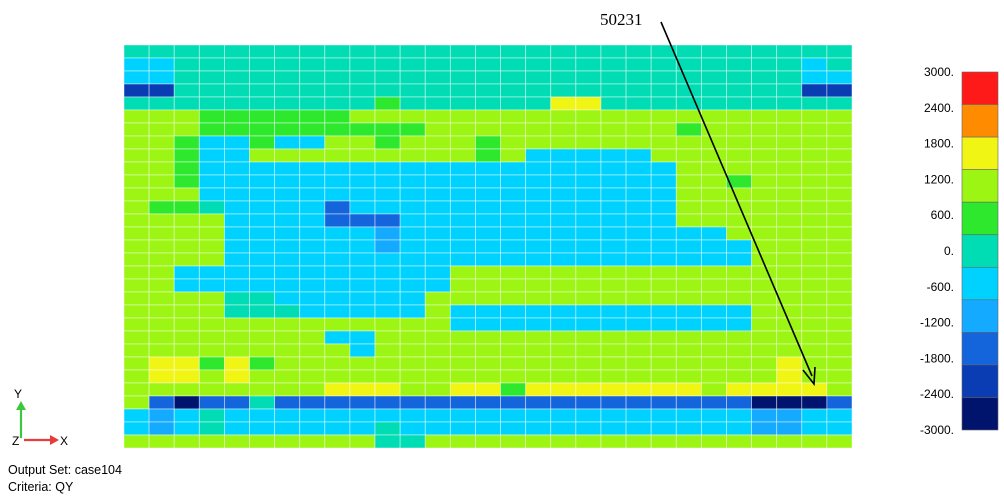  I want to click on legend-label: 600., so click(942, 215).